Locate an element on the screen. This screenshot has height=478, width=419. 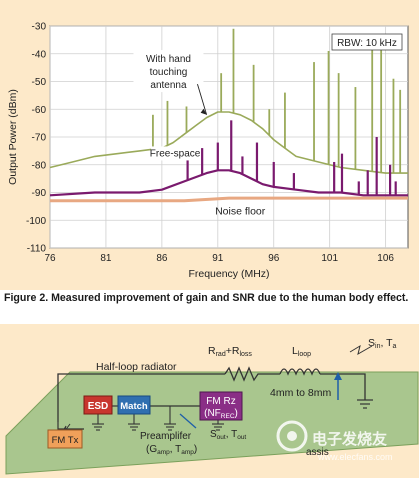
esd-label: ESD is located at coordinates (98, 406).